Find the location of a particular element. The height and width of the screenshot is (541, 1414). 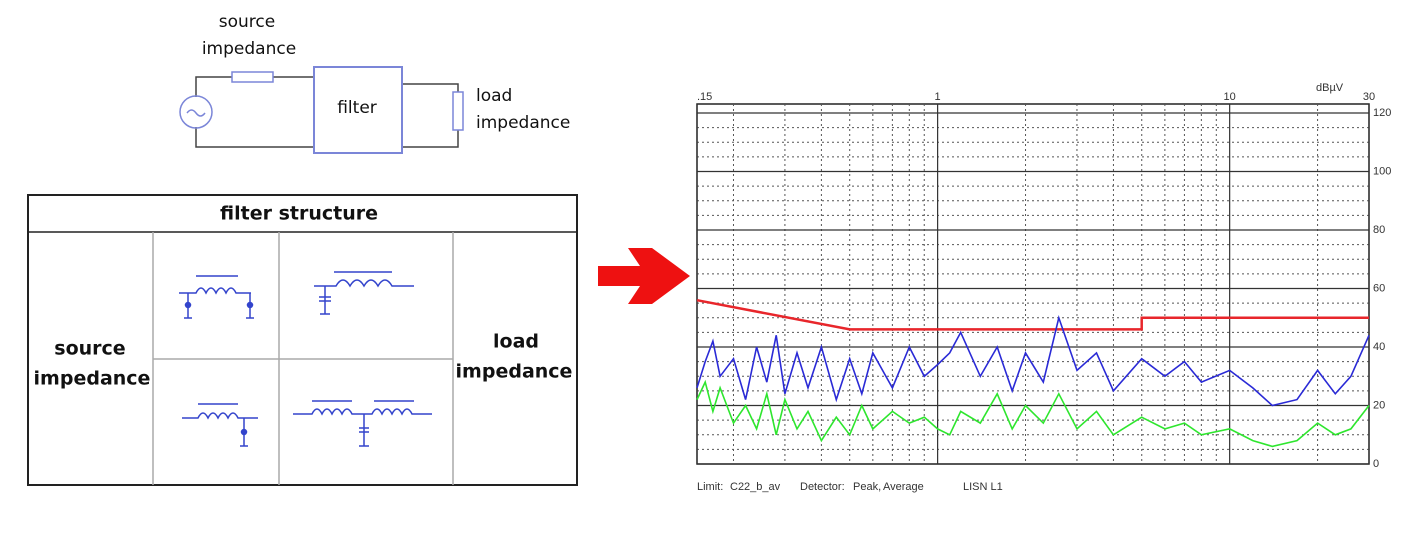

y-tick-label: 120 is located at coordinates (1382, 113).